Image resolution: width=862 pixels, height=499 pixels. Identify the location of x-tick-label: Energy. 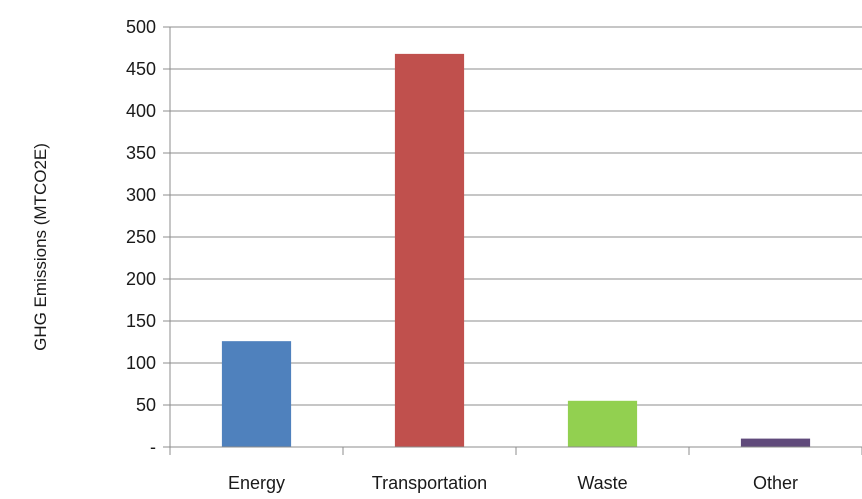
(256, 483).